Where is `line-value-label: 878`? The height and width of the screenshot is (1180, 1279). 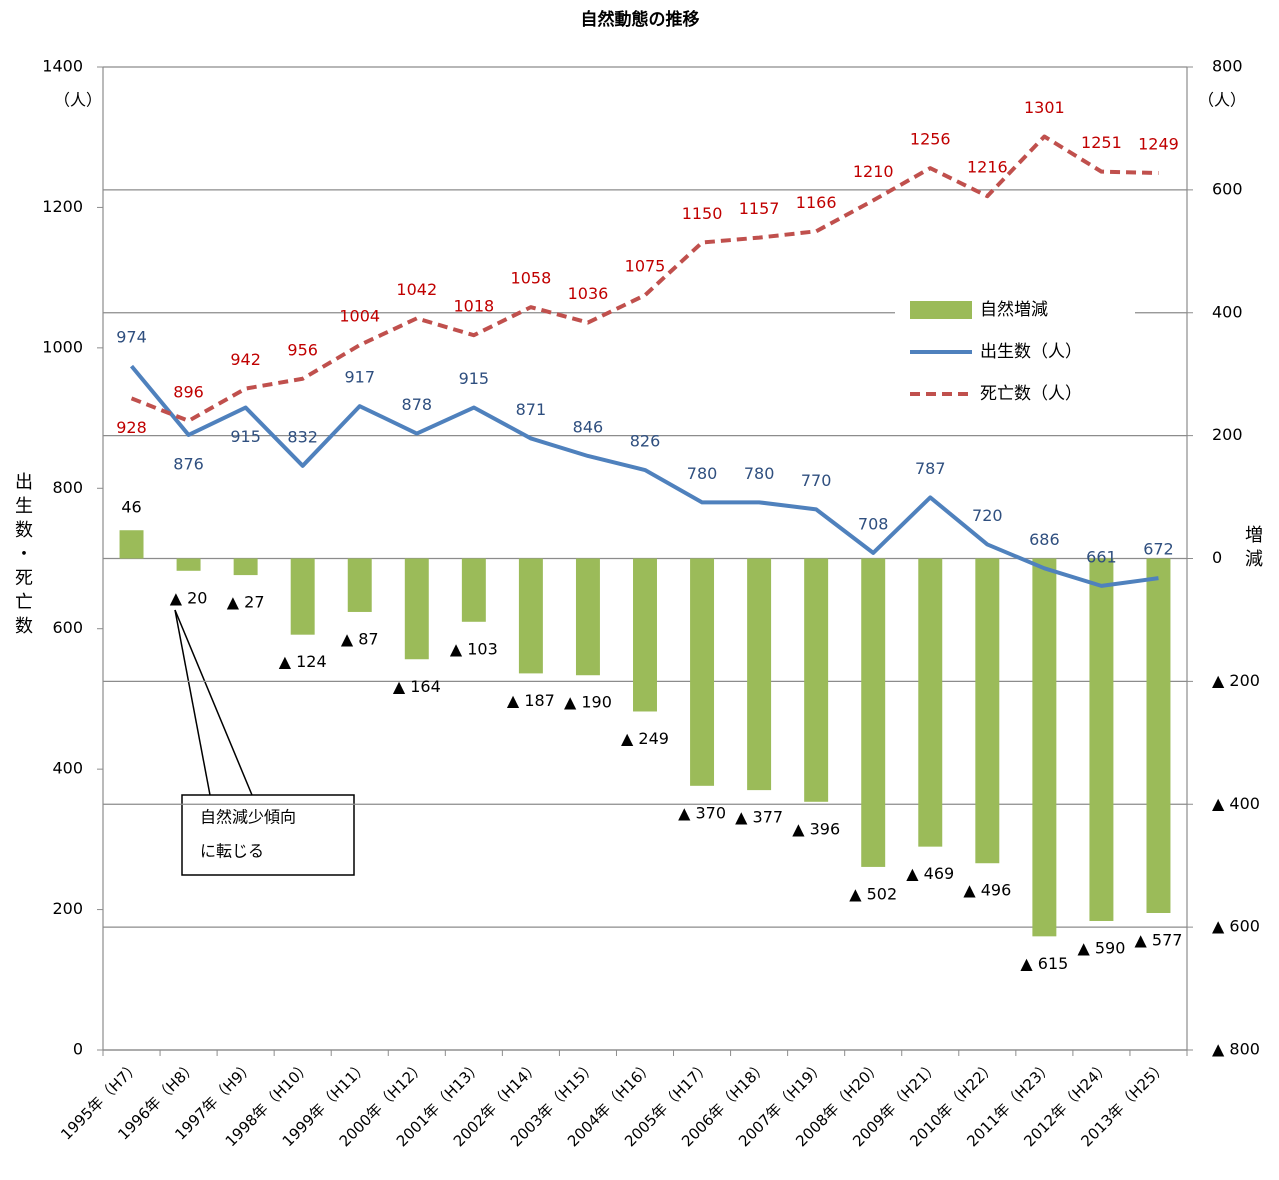 line-value-label: 878 is located at coordinates (417, 404).